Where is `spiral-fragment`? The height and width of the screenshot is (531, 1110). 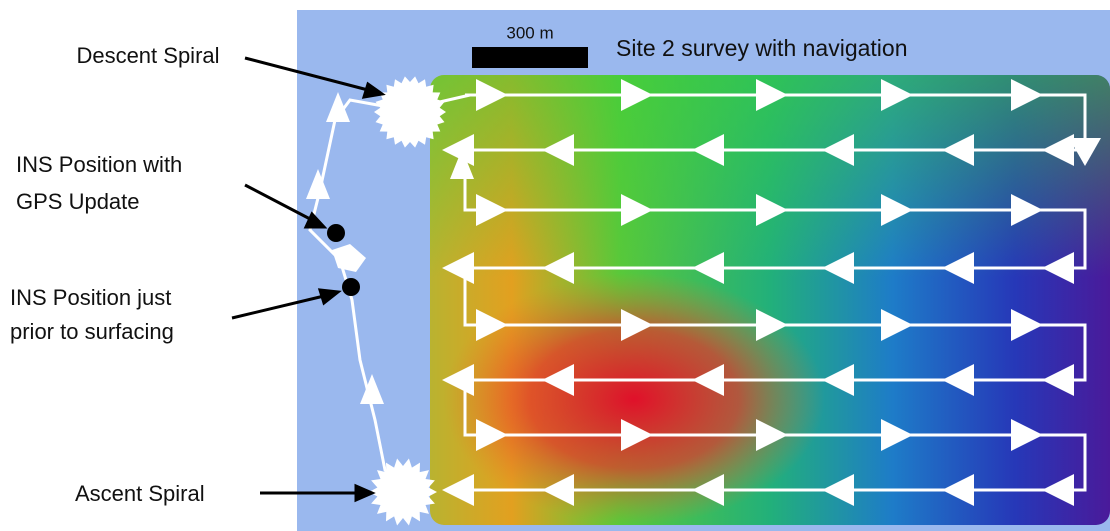 spiral-fragment is located at coordinates (349, 258).